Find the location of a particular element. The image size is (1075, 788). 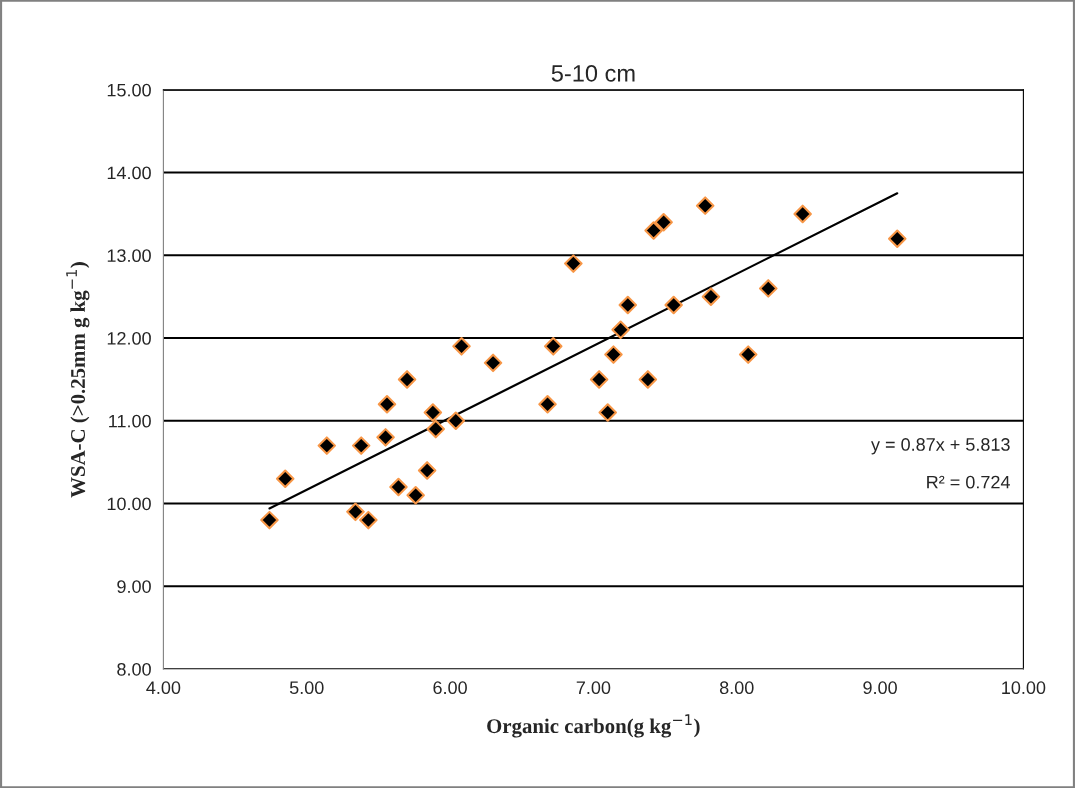

y-tick-label: 9.00 is located at coordinates (134, 586).